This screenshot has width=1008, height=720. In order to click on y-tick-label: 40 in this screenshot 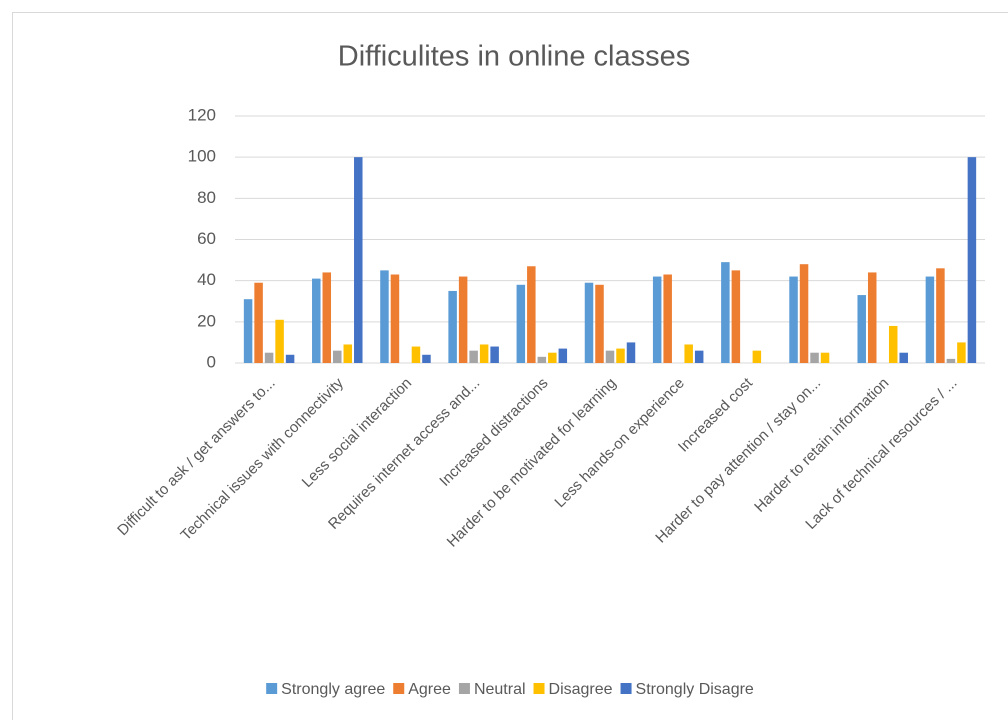, I will do `click(206, 279)`.